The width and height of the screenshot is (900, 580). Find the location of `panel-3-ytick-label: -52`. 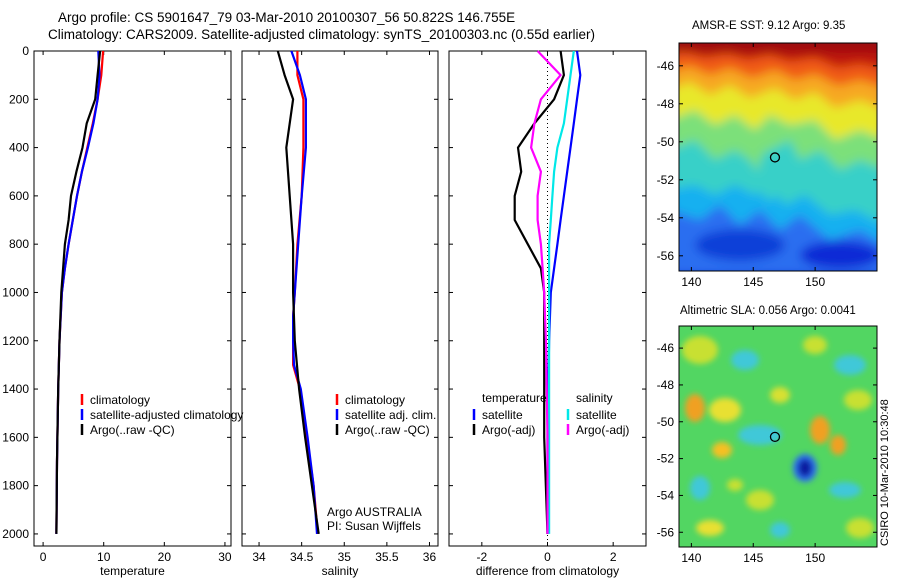

panel-3-ytick-label: -52 is located at coordinates (666, 180).